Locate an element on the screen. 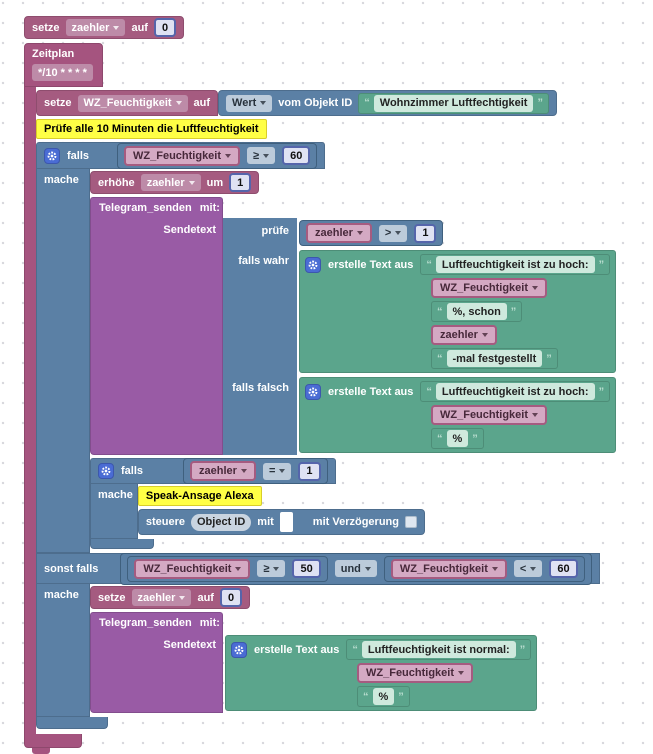  delay-checkbox is located at coordinates (410, 522).